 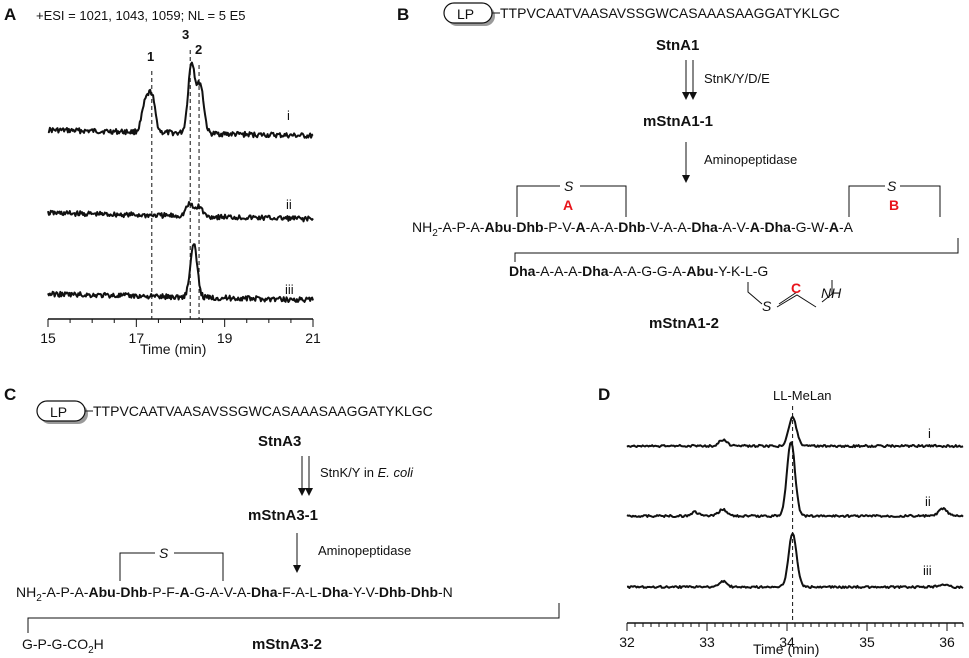 What do you see at coordinates (929, 433) in the screenshot?
I see `trace-label-d-i: i` at bounding box center [929, 433].